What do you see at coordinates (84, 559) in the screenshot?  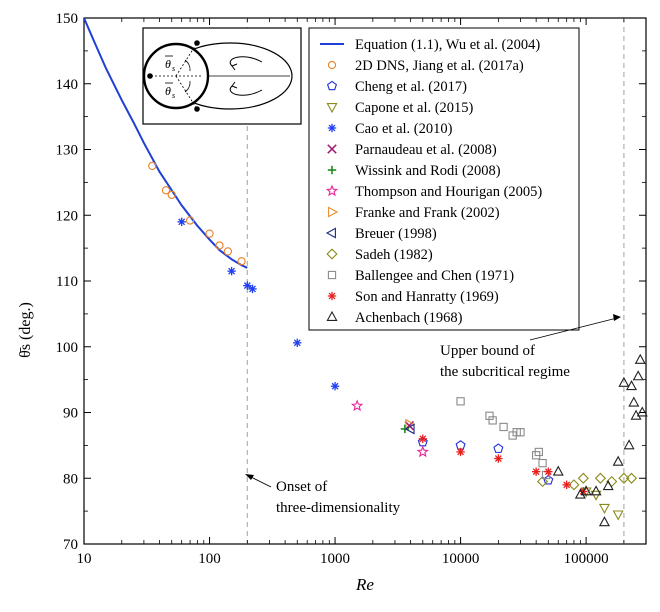 I see `x-tick-label: 10` at bounding box center [84, 559].